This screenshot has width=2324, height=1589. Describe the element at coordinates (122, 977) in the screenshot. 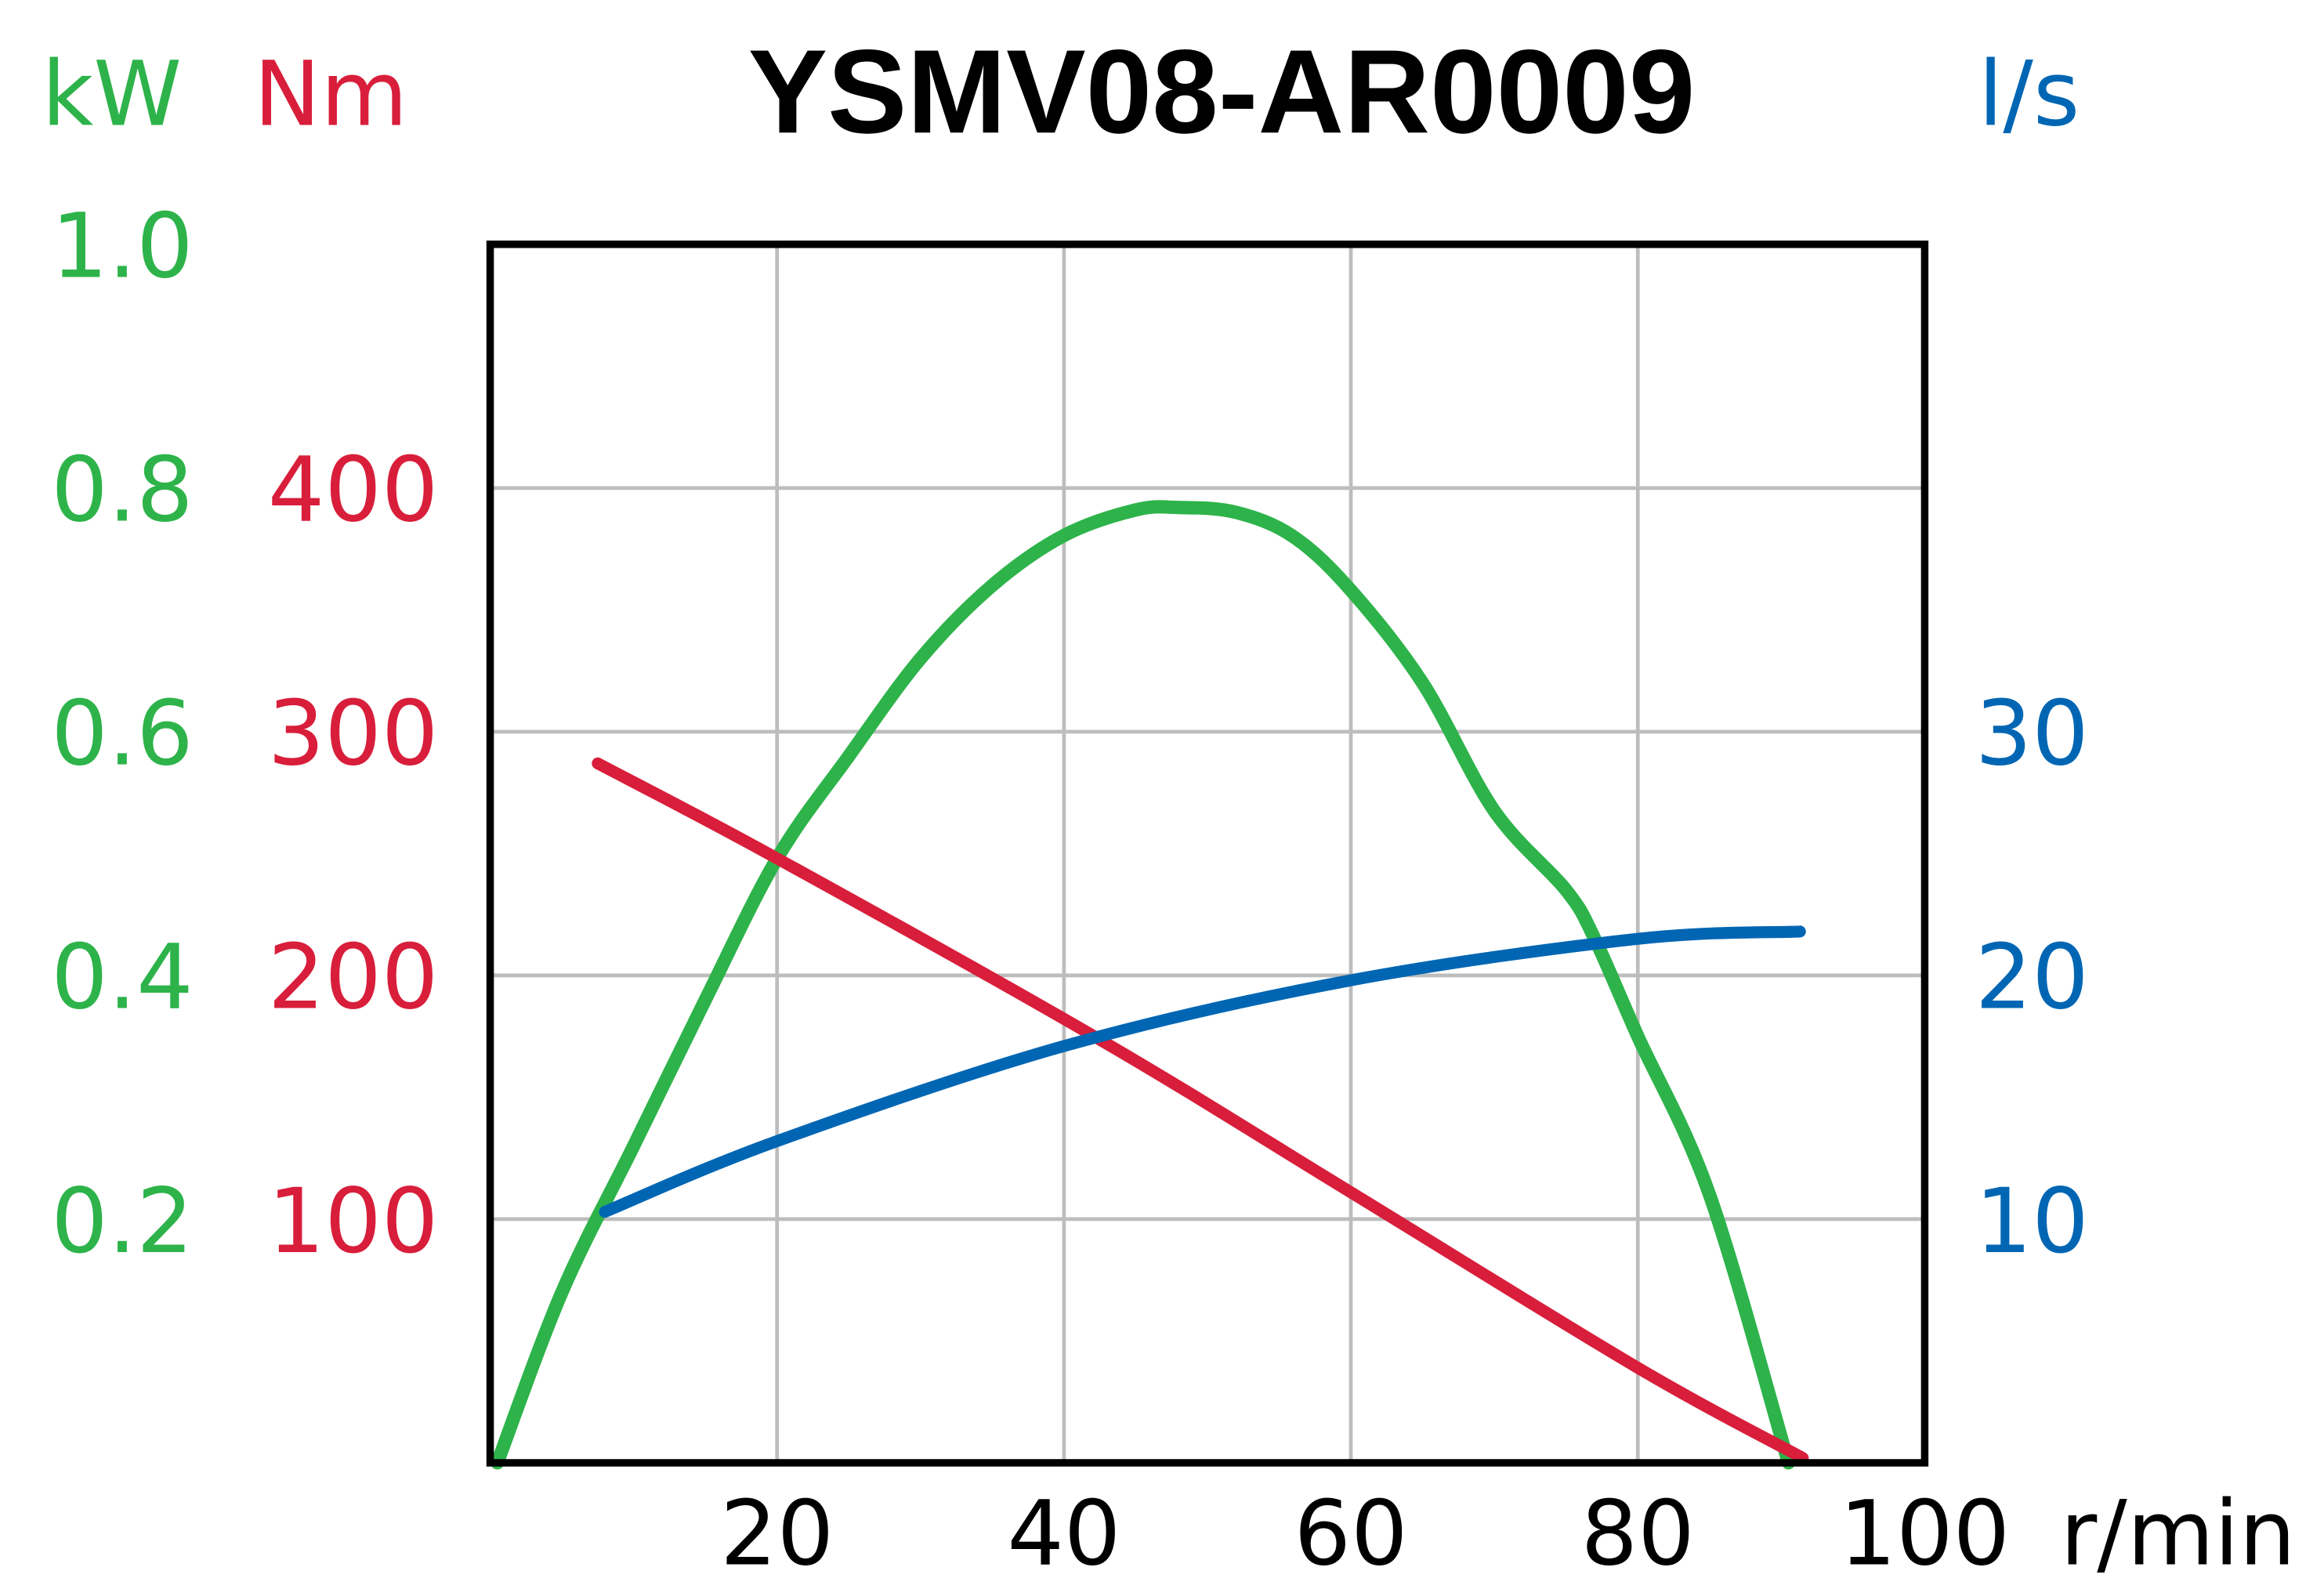

I see `power-tick-label: 0.4` at that location.